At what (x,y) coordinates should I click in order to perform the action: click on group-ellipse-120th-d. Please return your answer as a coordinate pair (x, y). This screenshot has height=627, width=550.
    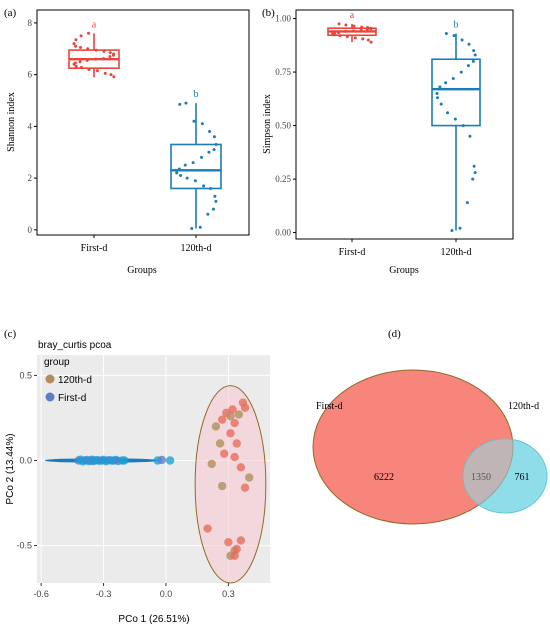
    Looking at the image, I should click on (230, 484).